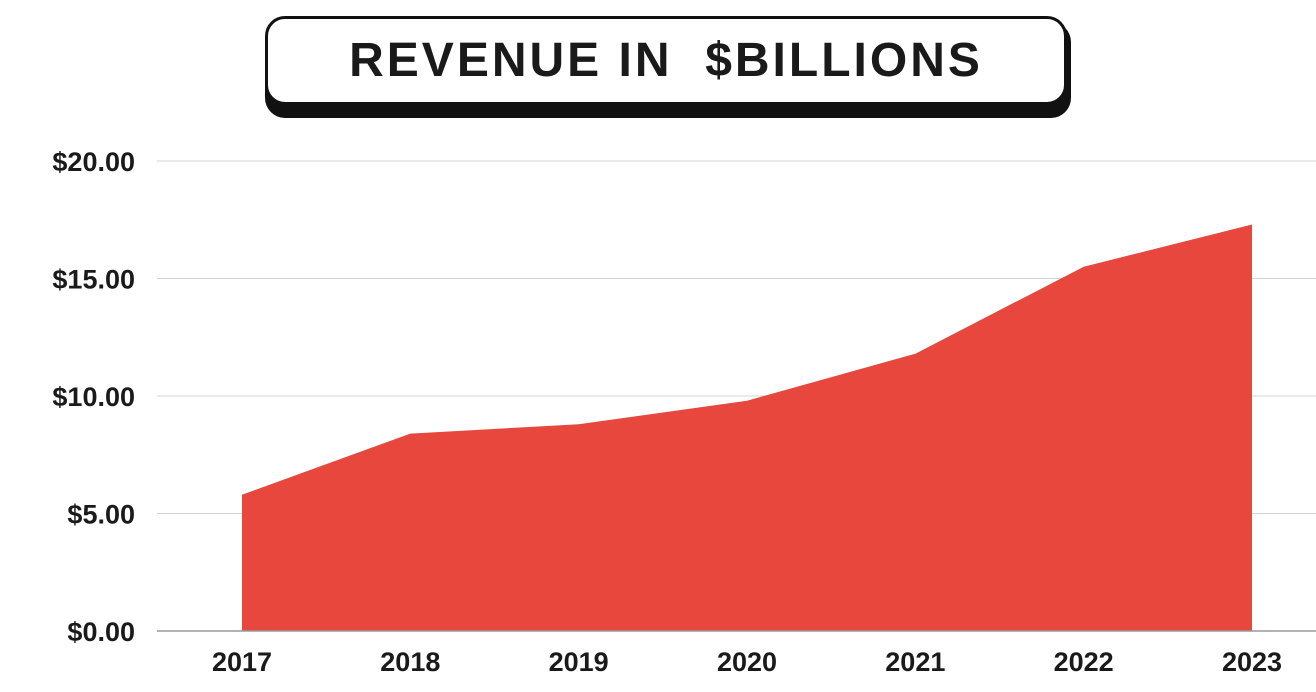 The height and width of the screenshot is (692, 1316). I want to click on chart-title: REVENUE IN $BILLIONS, so click(666, 60).